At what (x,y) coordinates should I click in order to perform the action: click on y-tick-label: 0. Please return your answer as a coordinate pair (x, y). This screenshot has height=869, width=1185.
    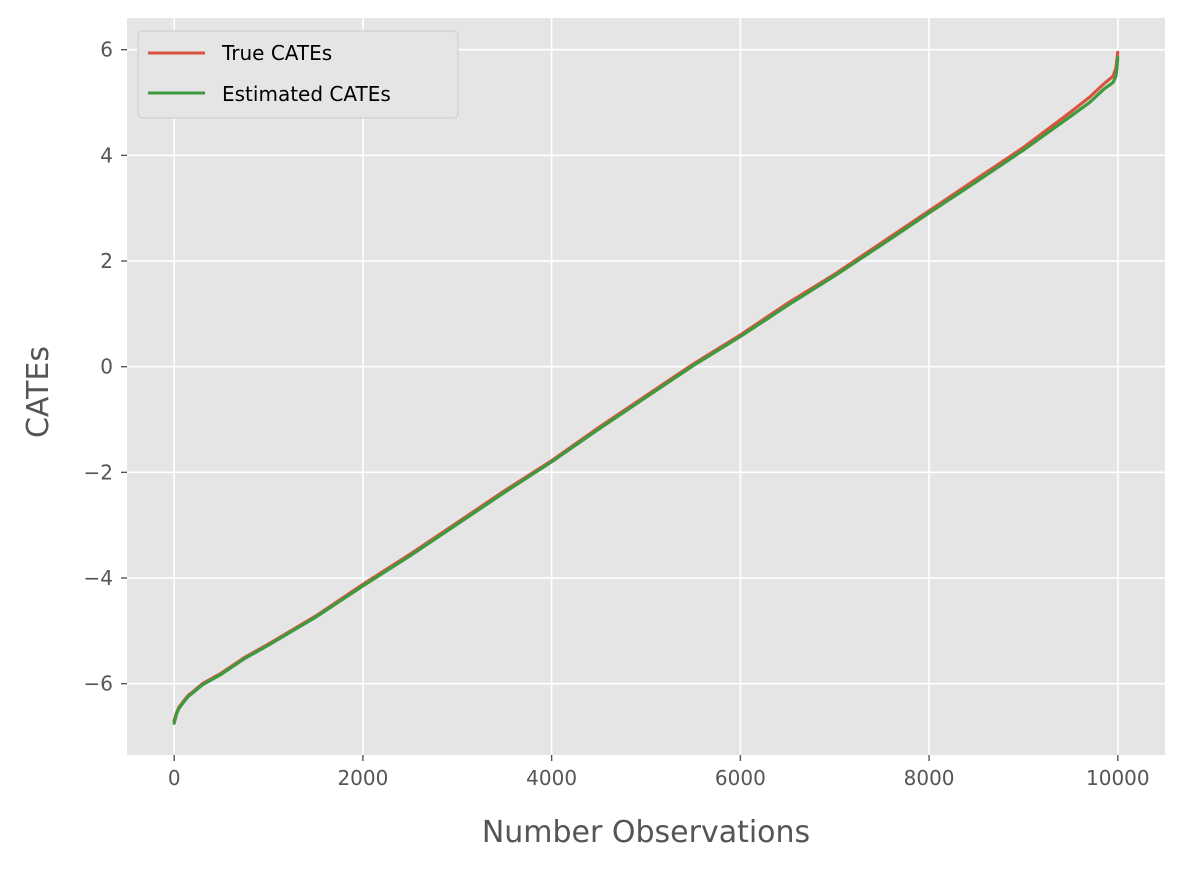
    Looking at the image, I should click on (106, 367).